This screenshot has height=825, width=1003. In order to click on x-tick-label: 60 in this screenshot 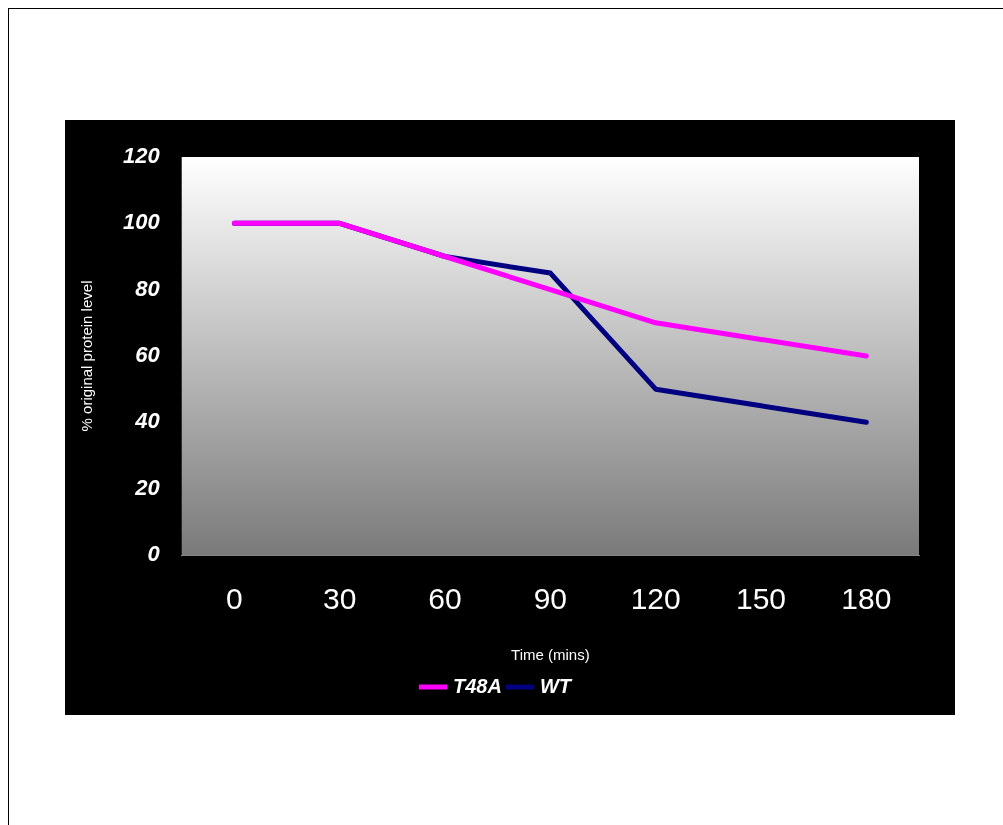, I will do `click(445, 599)`.